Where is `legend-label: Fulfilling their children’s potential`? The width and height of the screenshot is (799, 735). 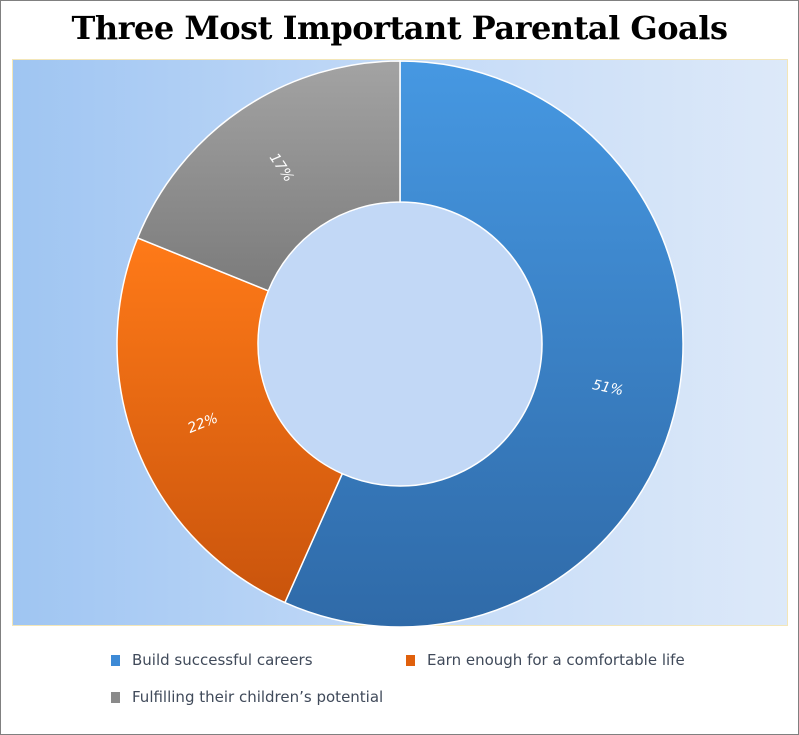
legend-label: Fulfilling their children’s potential is located at coordinates (258, 697).